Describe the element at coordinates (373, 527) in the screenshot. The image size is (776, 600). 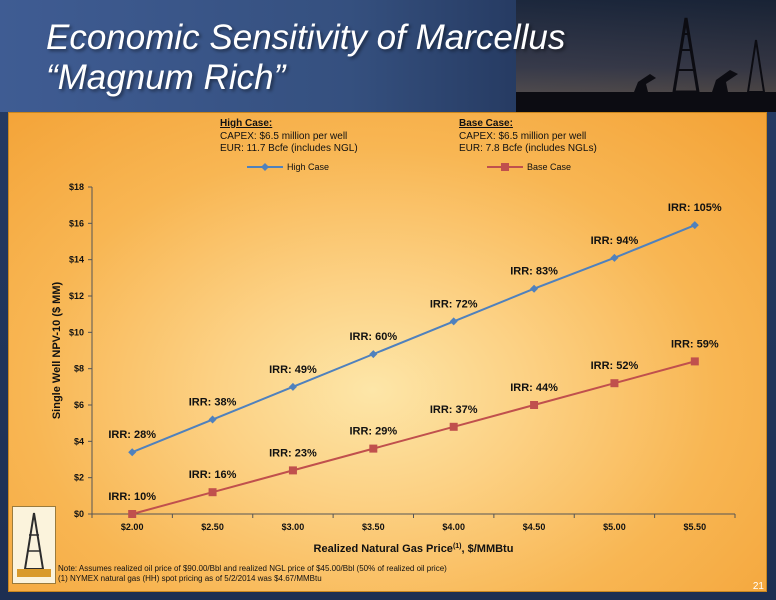
I see `x-tick-label: $3.50` at that location.